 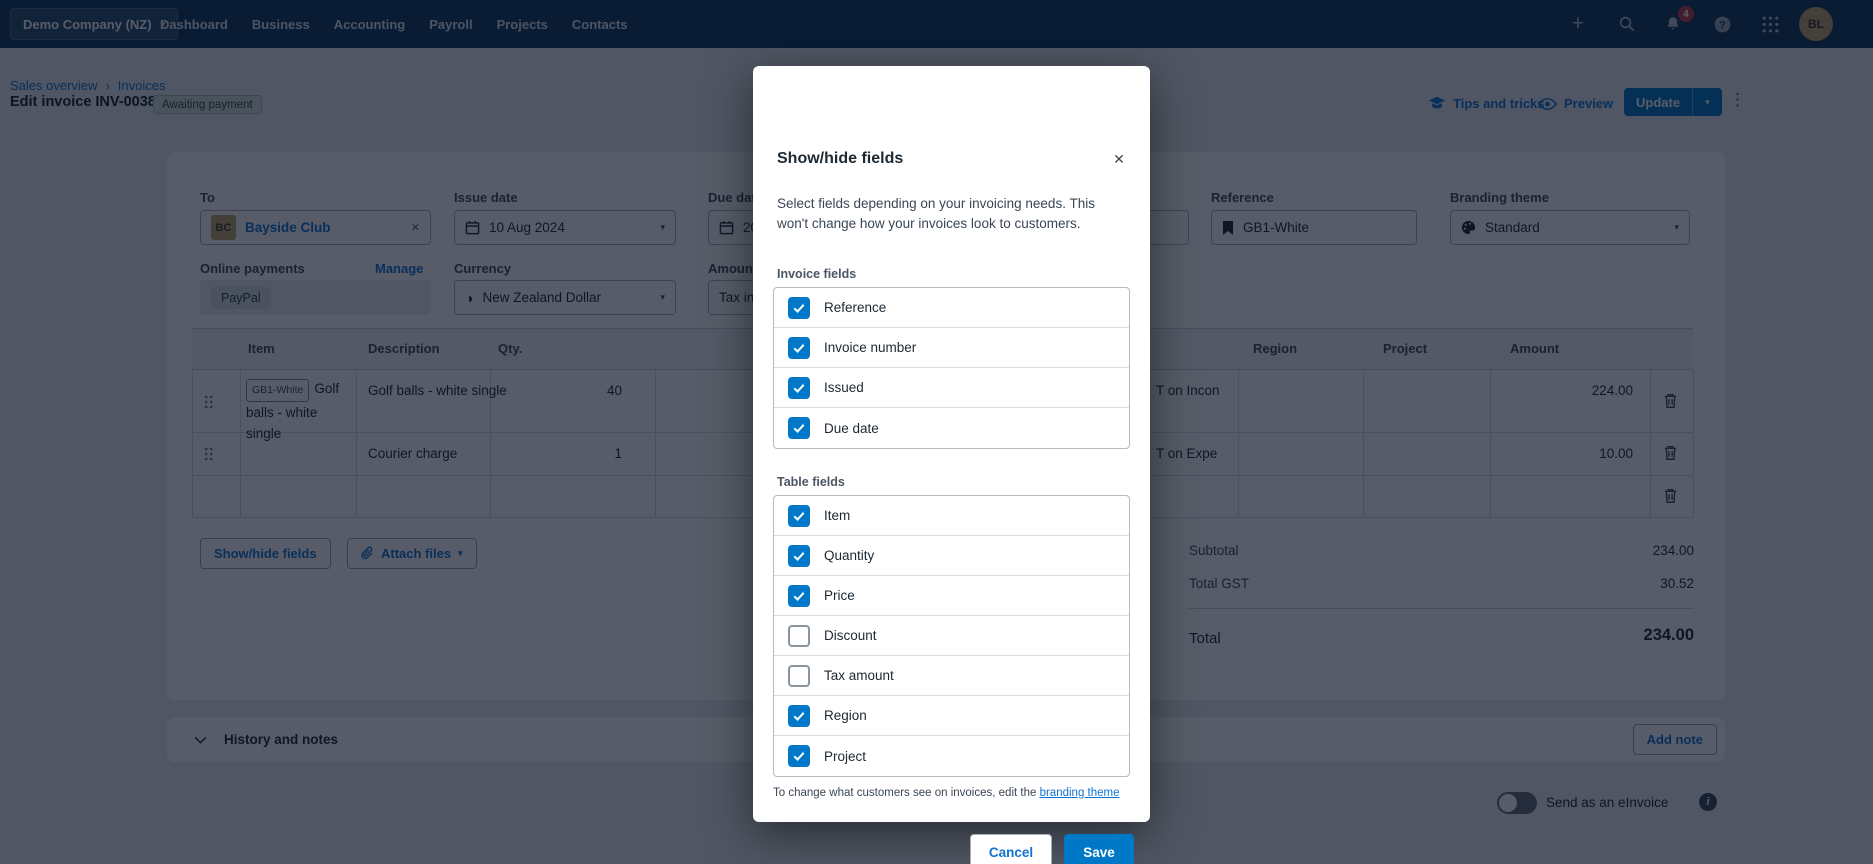 I want to click on cancel-button: Cancel, so click(x=1011, y=849).